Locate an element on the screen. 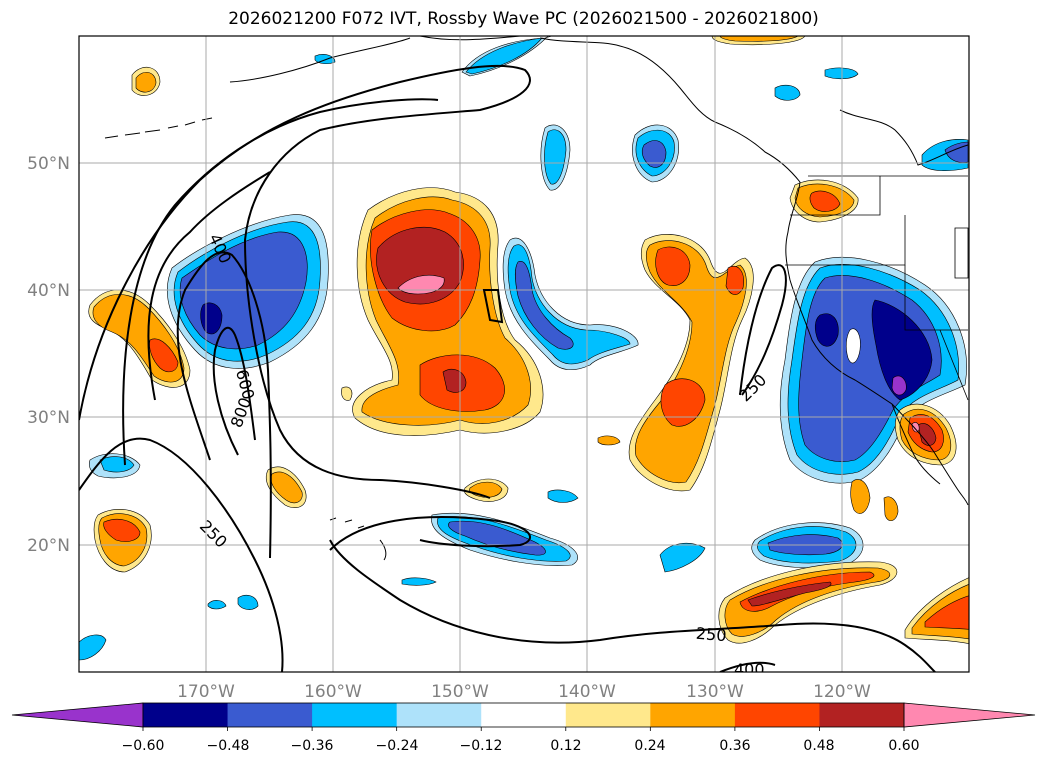  negative-anomaly-dot-d is located at coordinates (419, 581).